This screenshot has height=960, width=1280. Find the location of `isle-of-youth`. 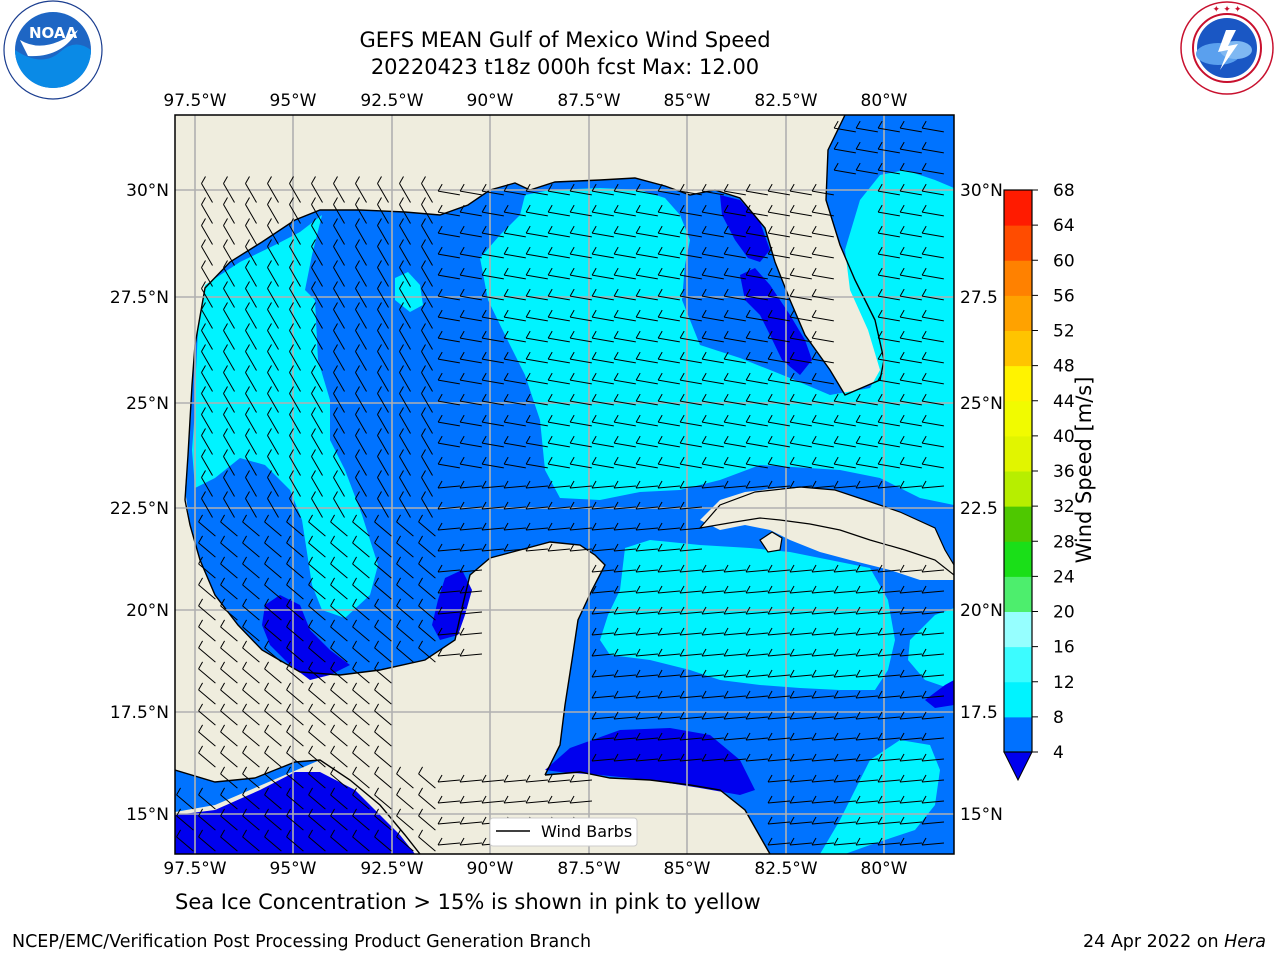

isle-of-youth is located at coordinates (771, 542).